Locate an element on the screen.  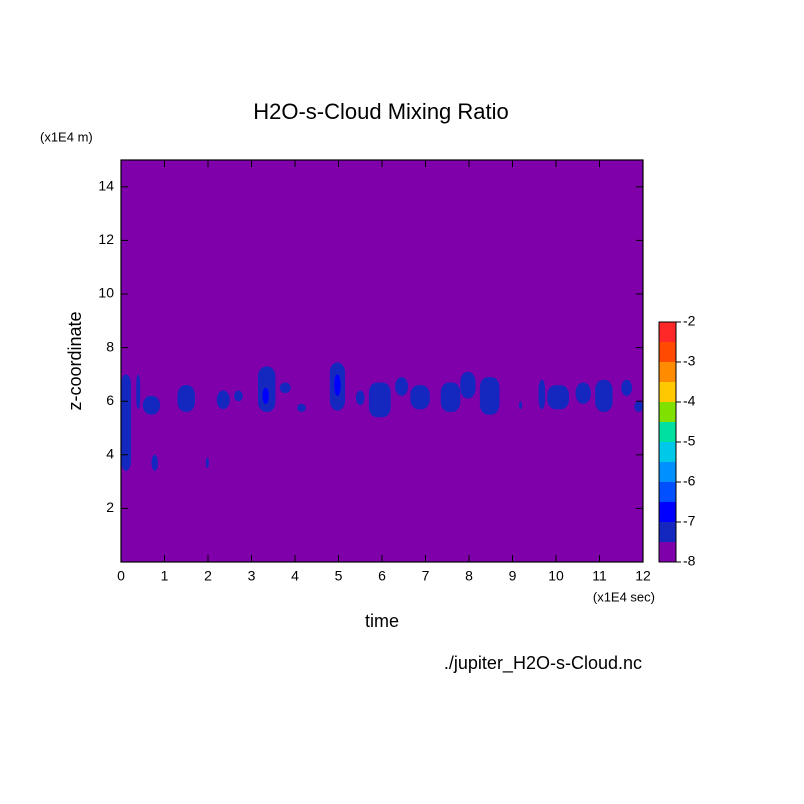
y-unit: (x1E4 m) is located at coordinates (66, 136).